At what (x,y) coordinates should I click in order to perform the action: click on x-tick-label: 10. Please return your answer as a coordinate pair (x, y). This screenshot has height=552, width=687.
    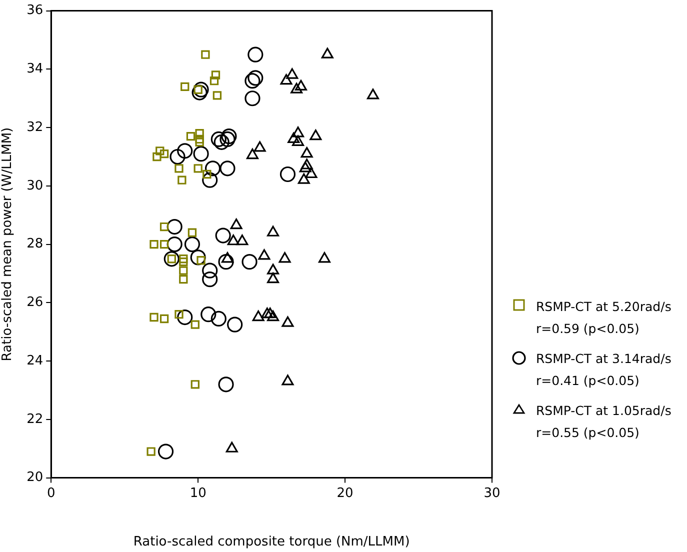
    Looking at the image, I should click on (198, 493).